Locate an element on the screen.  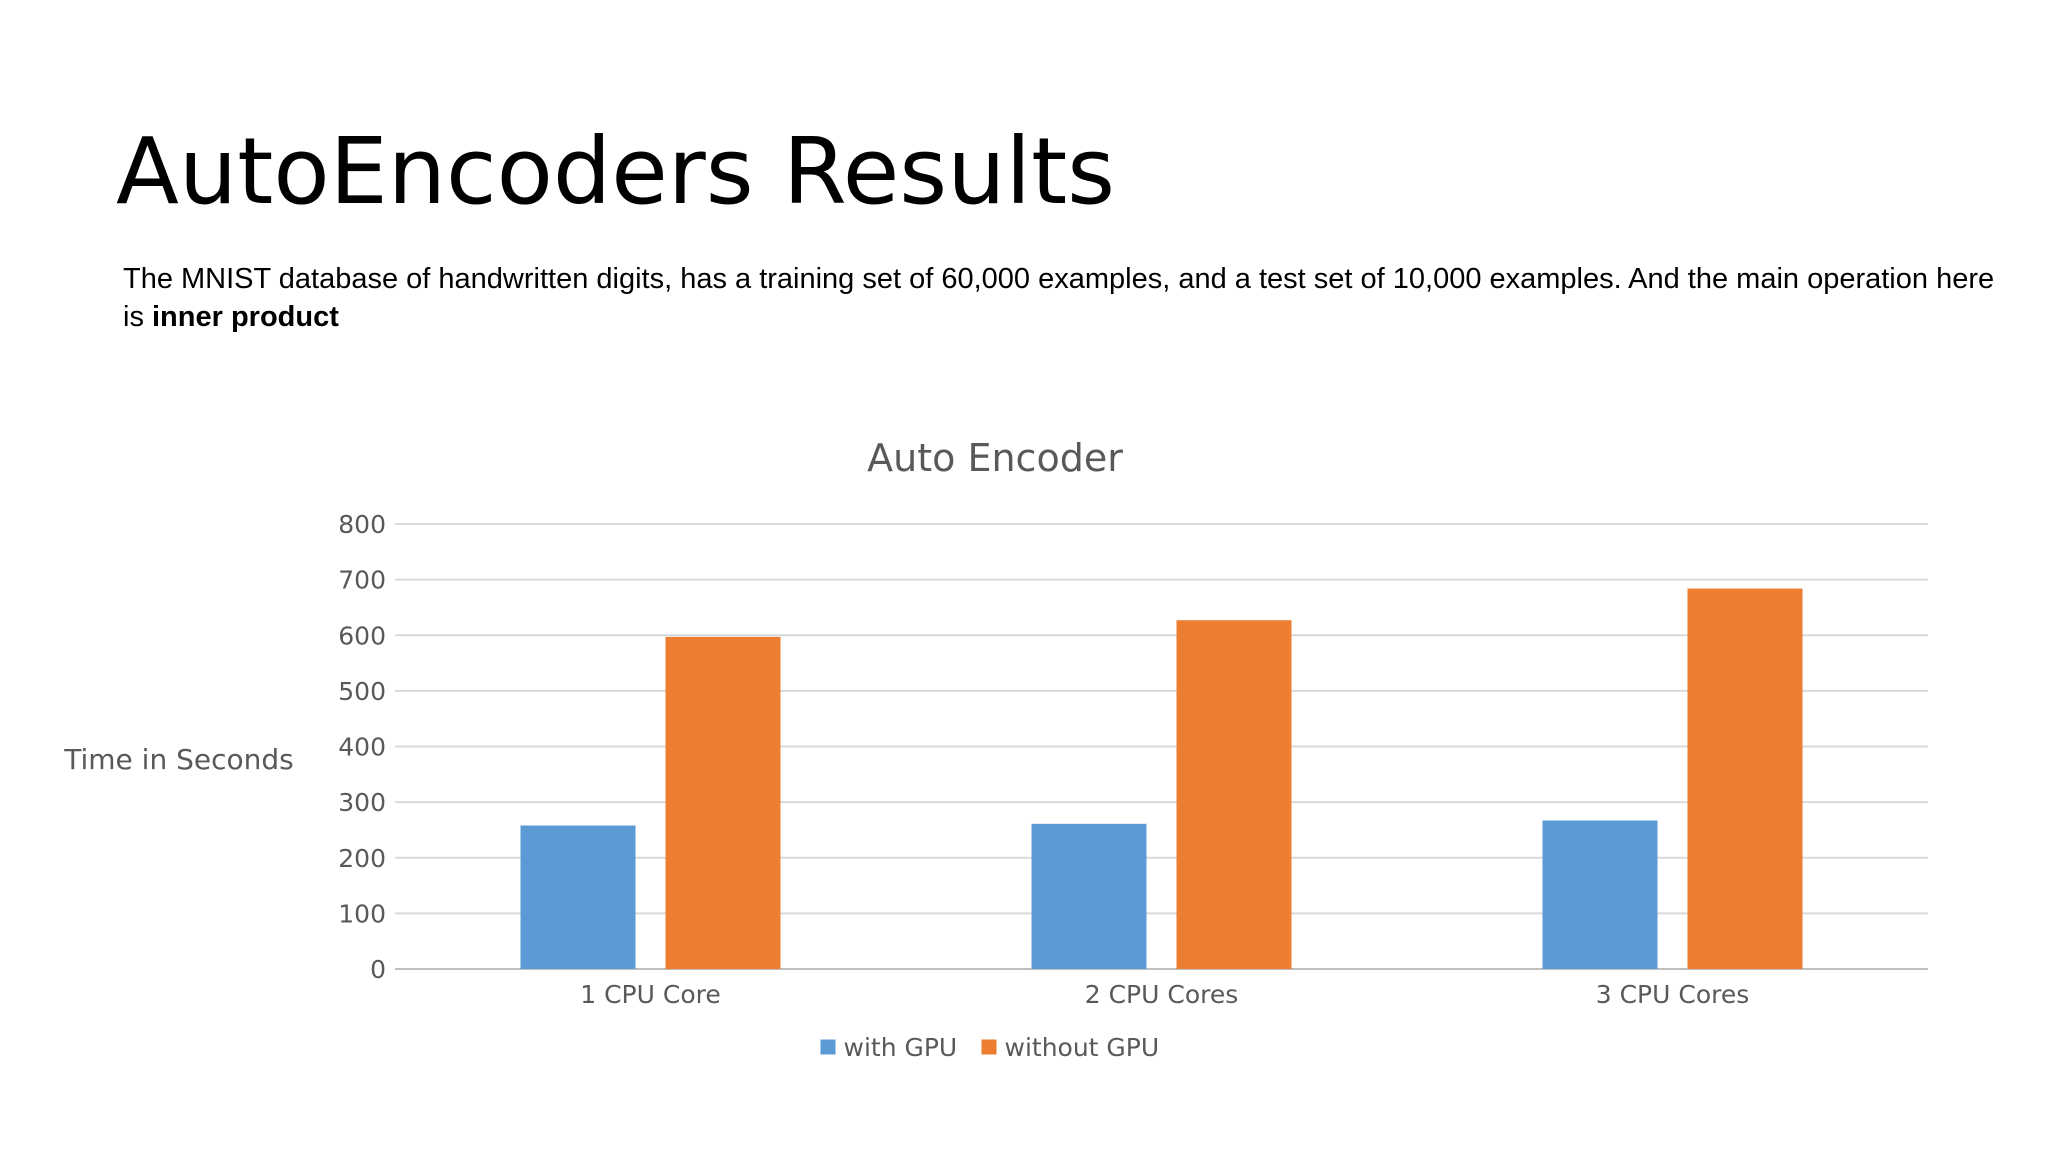
legend-label: without GPU is located at coordinates (1082, 1047).